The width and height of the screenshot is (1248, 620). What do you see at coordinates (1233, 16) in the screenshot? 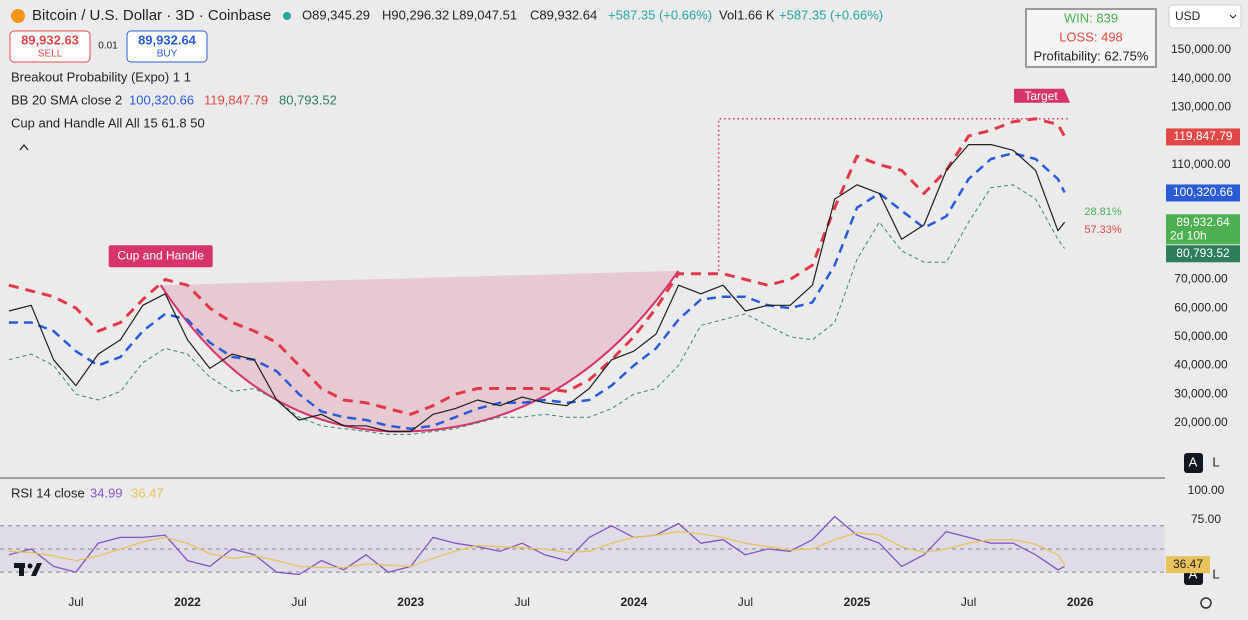
I see `dropdown-caret` at bounding box center [1233, 16].